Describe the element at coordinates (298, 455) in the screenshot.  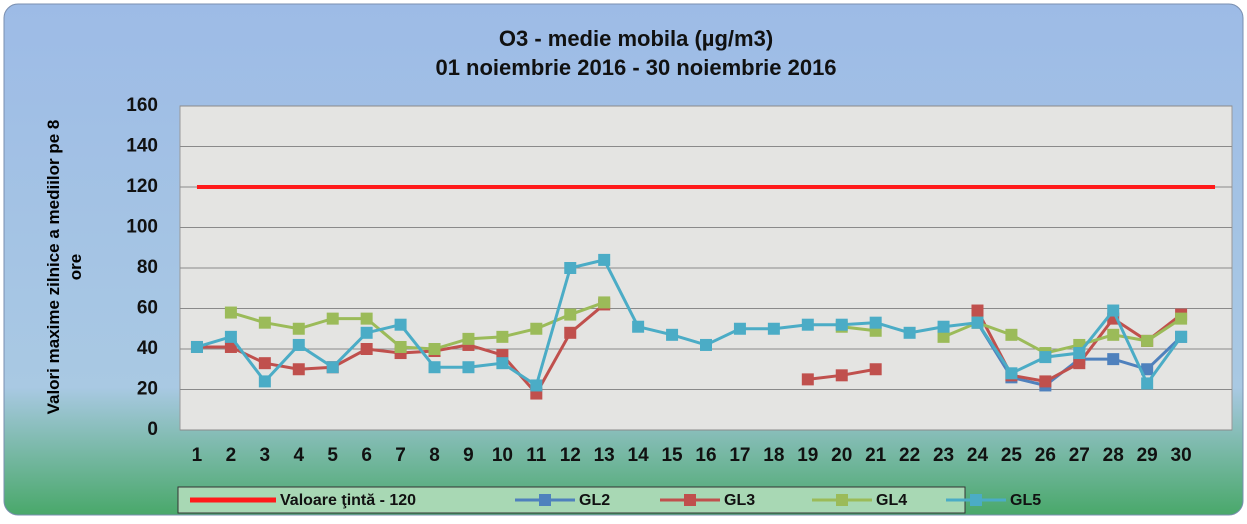
I see `x-tick-label: 4` at that location.